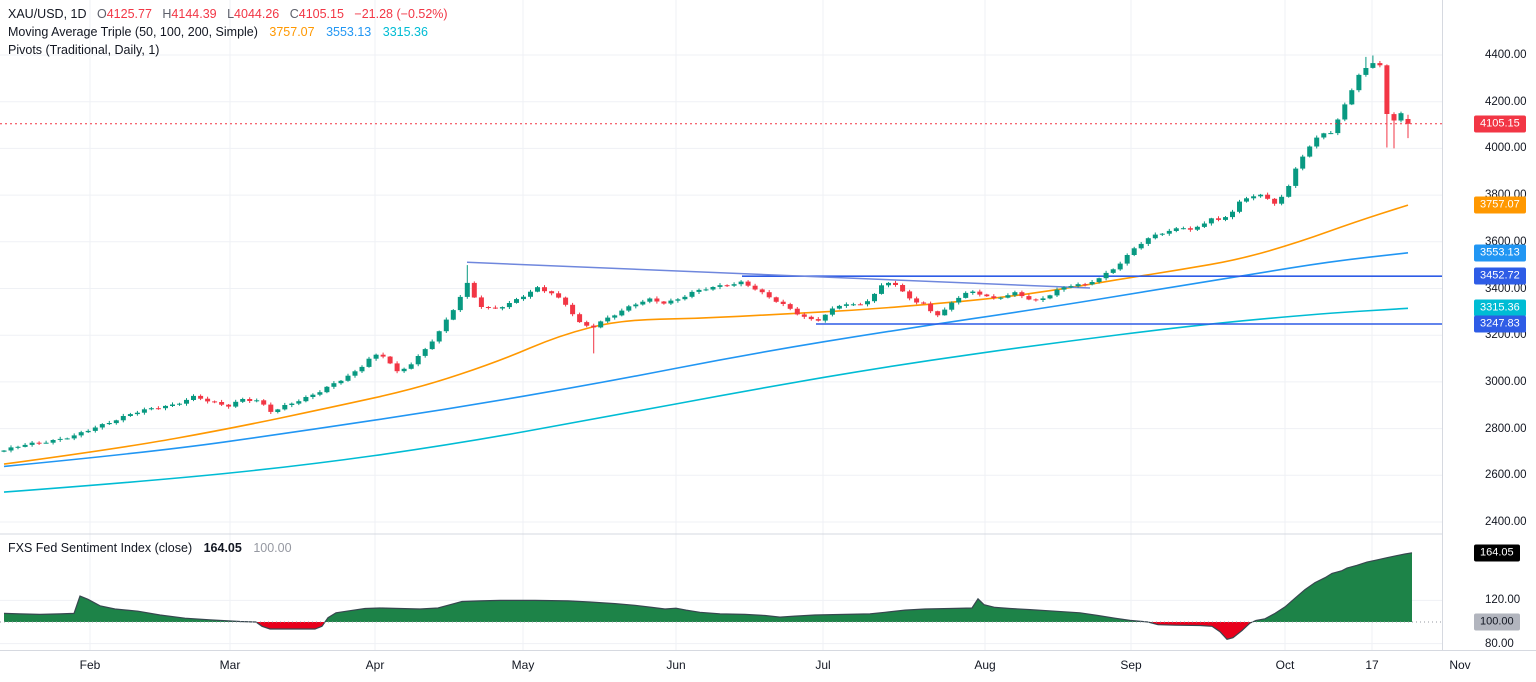 Image resolution: width=1536 pixels, height=682 pixels. What do you see at coordinates (101, 14) in the screenshot?
I see `open-key: O` at bounding box center [101, 14].